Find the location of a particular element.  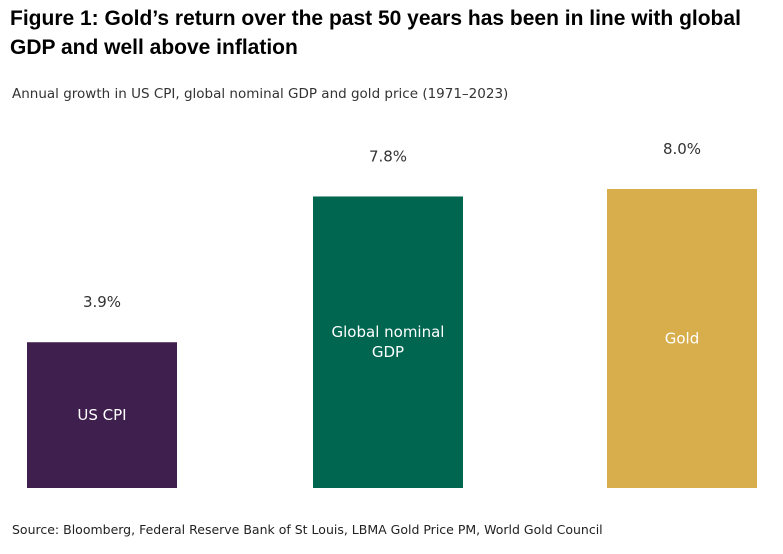

category-label: GDP is located at coordinates (388, 352).